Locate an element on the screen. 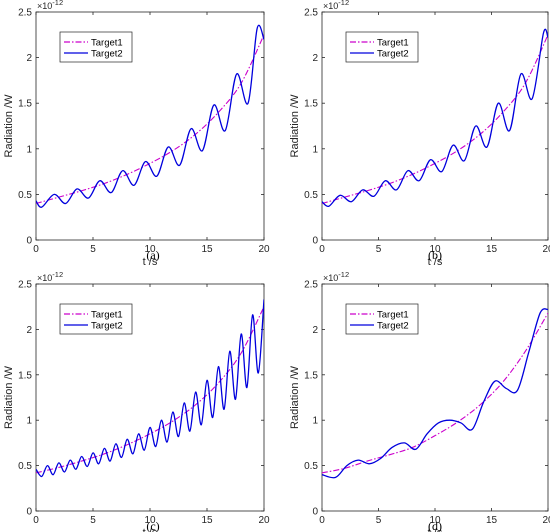 Image resolution: width=550 pixels, height=532 pixels. panel-caption: (a) is located at coordinates (152, 255).